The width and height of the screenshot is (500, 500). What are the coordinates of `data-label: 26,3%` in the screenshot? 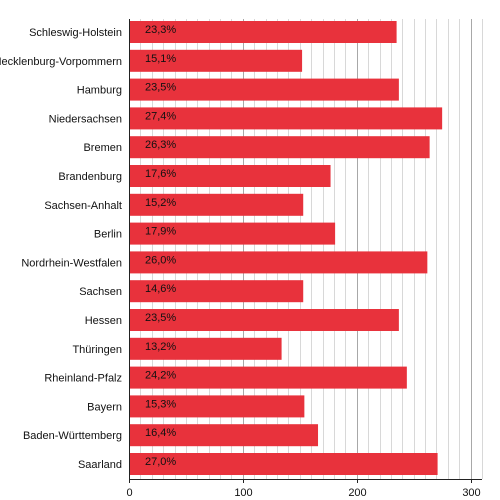 It's located at (160, 145).